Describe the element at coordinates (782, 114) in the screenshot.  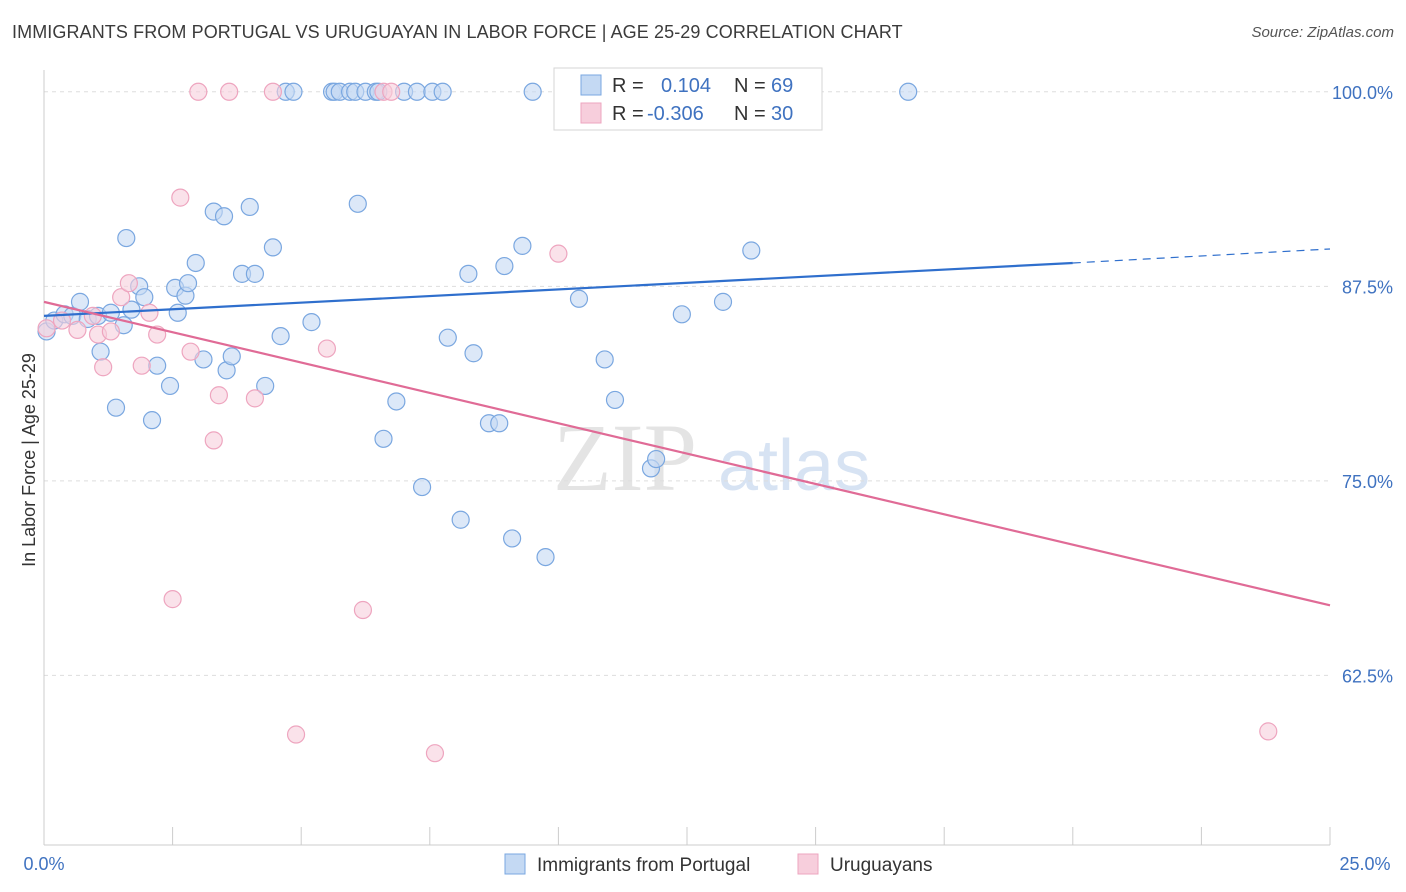
I see `legend-n-value-uruguayans: 30` at that location.